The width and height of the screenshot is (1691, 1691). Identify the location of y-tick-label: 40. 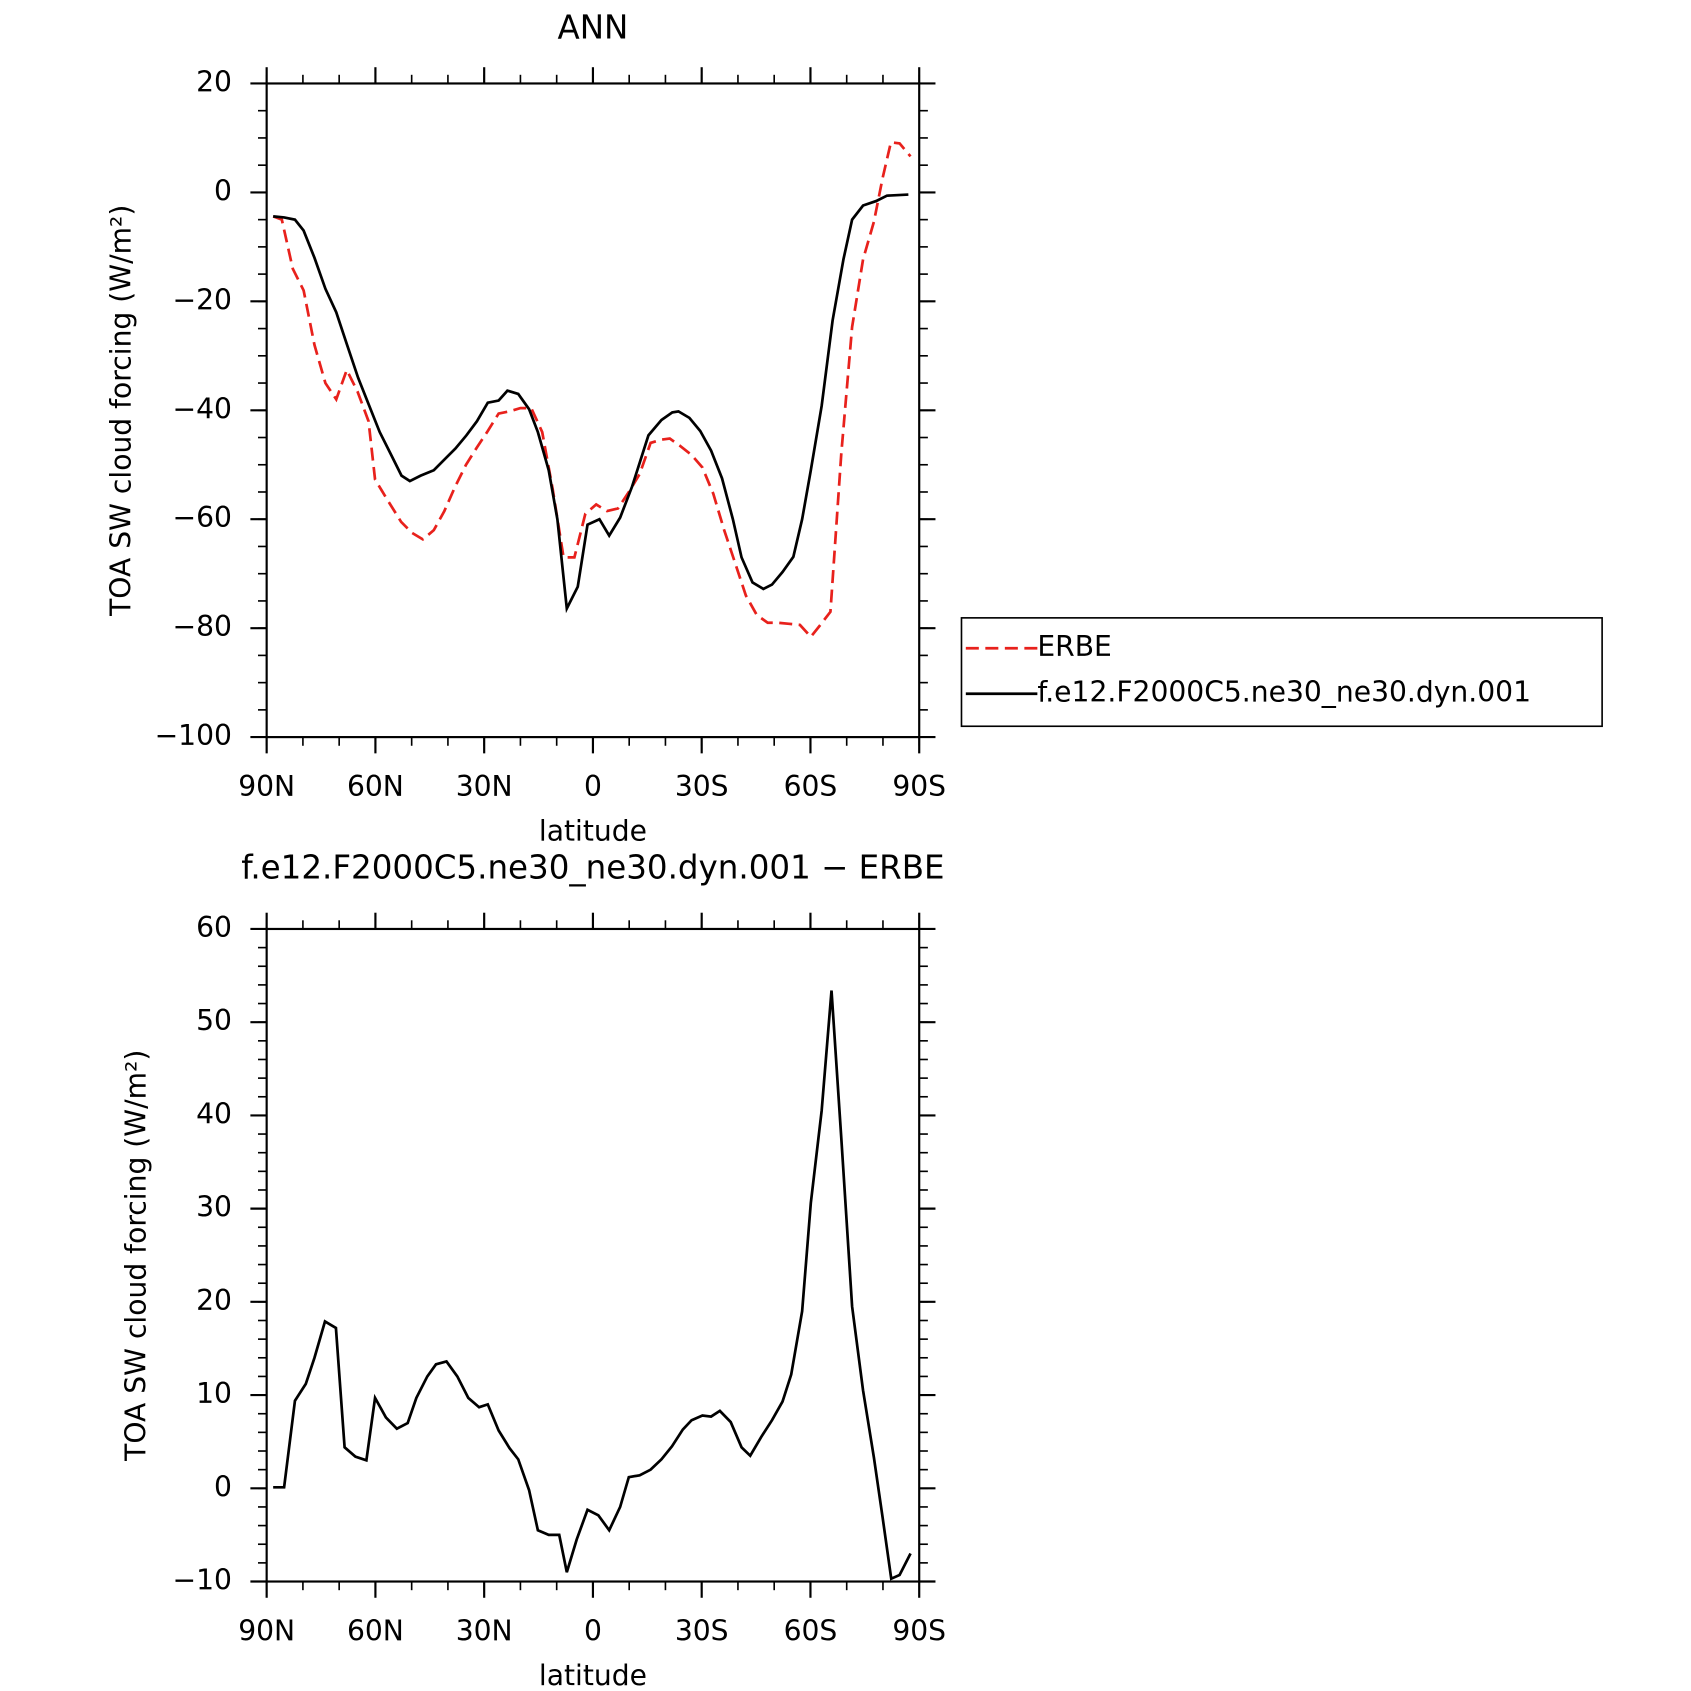
(214, 1113).